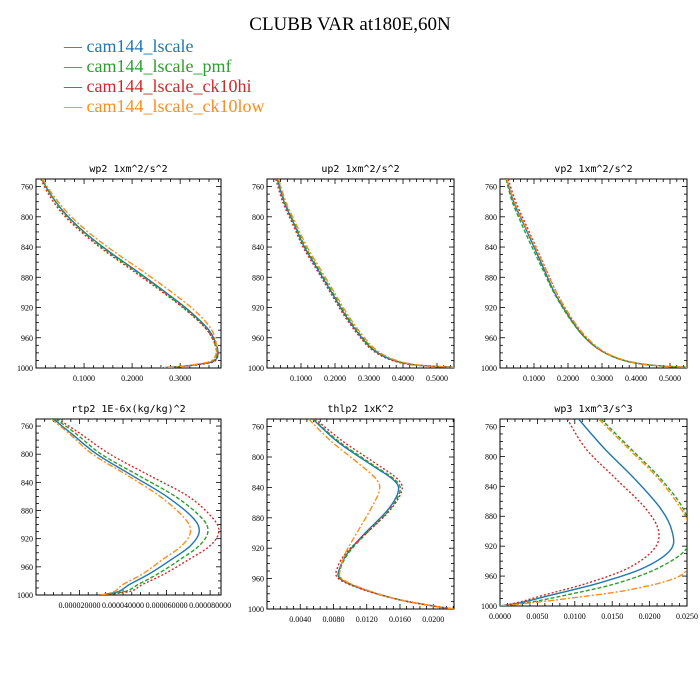 The height and width of the screenshot is (700, 700). Describe the element at coordinates (169, 86) in the screenshot. I see `legend-label: cam144_lscale_ck10hi` at that location.